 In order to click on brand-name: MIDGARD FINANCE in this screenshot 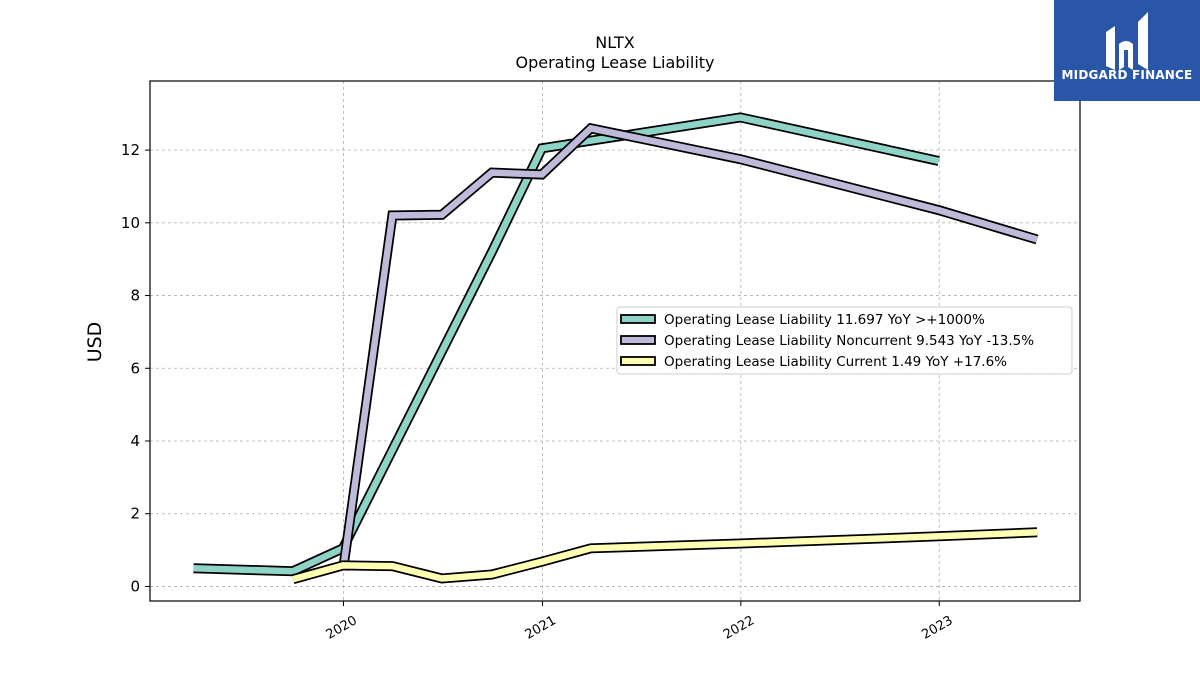, I will do `click(1127, 75)`.